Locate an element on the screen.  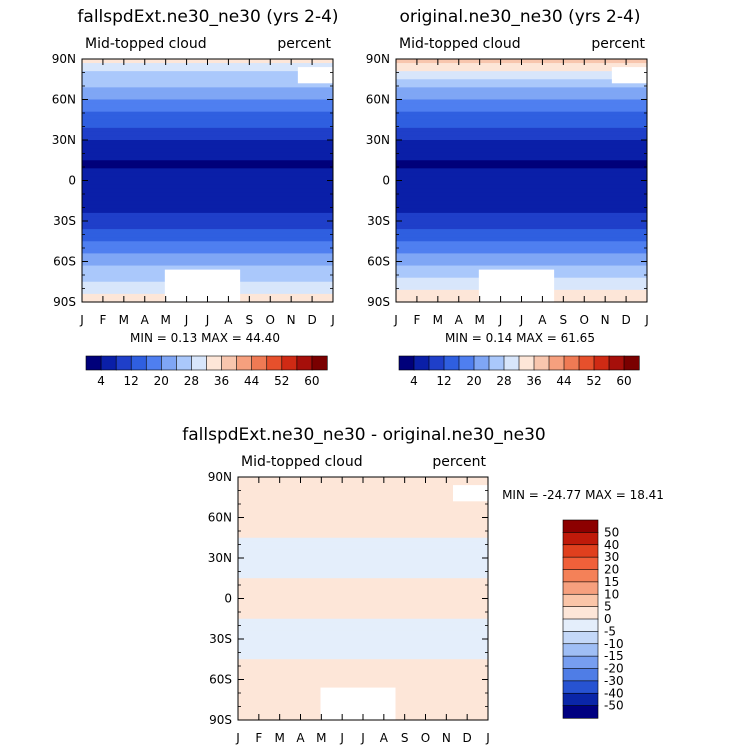
x-tick-label: O is located at coordinates (425, 738).